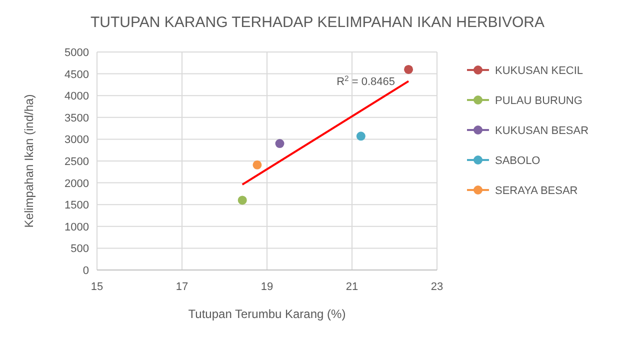 The width and height of the screenshot is (634, 340). I want to click on x-tick-label: 15, so click(97, 287).